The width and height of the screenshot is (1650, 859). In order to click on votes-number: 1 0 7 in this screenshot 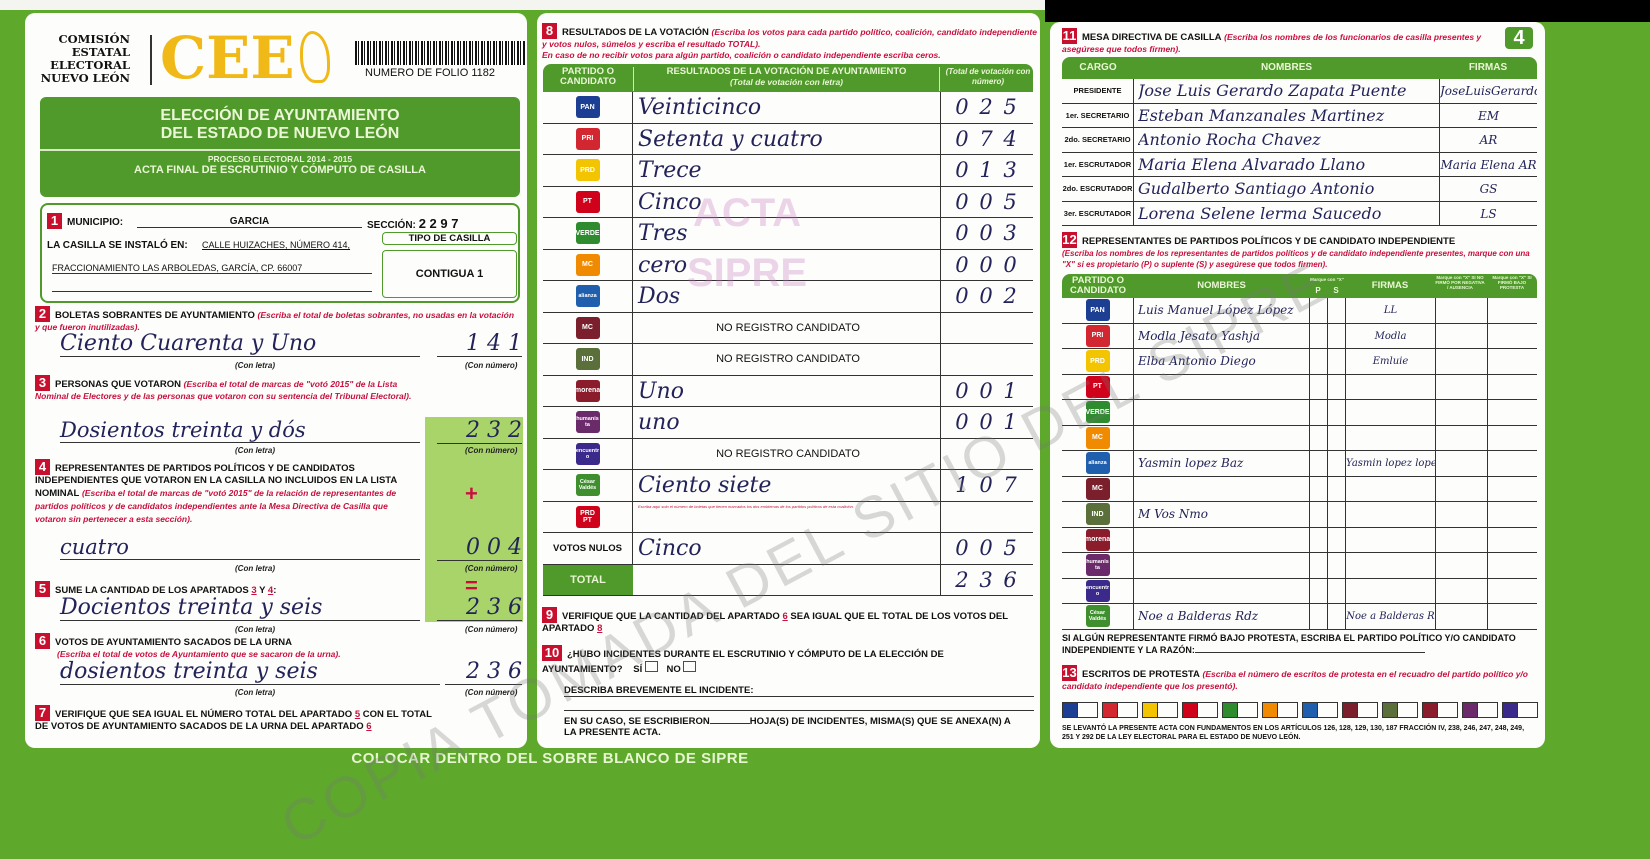, I will do `click(986, 485)`.